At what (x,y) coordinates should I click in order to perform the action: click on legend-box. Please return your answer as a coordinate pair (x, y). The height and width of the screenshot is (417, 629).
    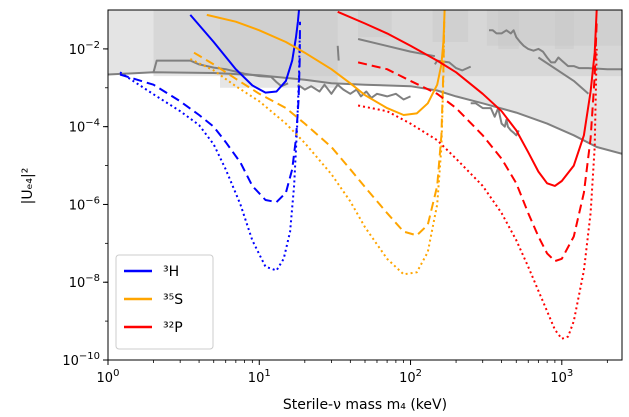
    Looking at the image, I should click on (164, 302).